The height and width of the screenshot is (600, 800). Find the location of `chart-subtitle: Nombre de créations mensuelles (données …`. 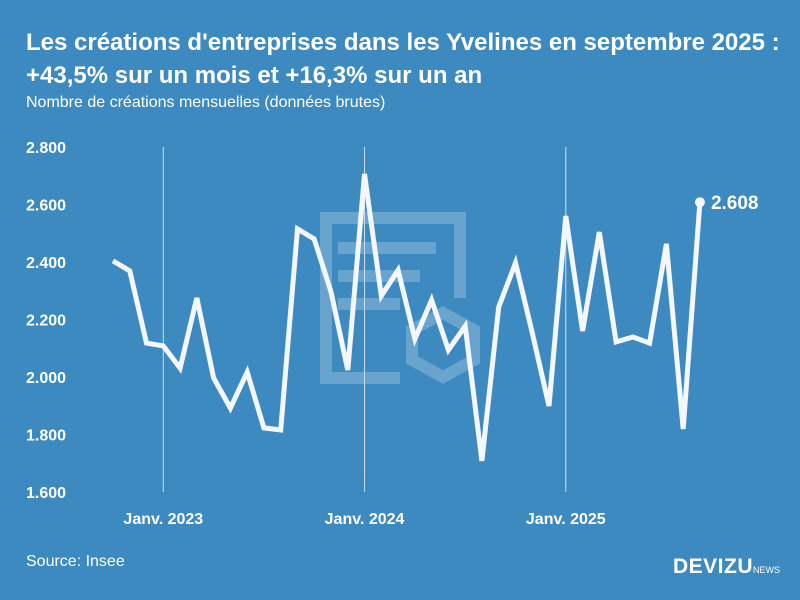

chart-subtitle: Nombre de créations mensuelles (données … is located at coordinates (206, 102).